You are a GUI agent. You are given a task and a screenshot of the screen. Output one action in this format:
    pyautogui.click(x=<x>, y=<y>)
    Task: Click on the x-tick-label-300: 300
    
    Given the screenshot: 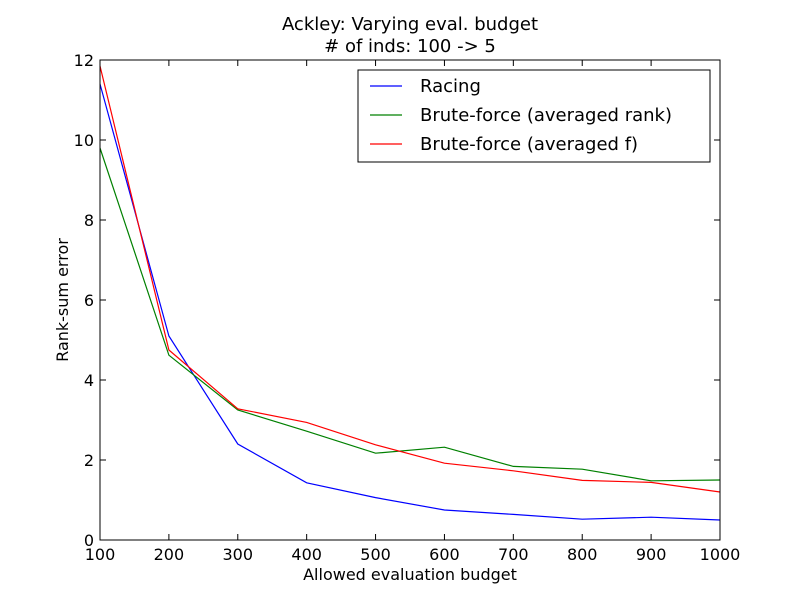 What is the action you would take?
    pyautogui.click(x=238, y=554)
    